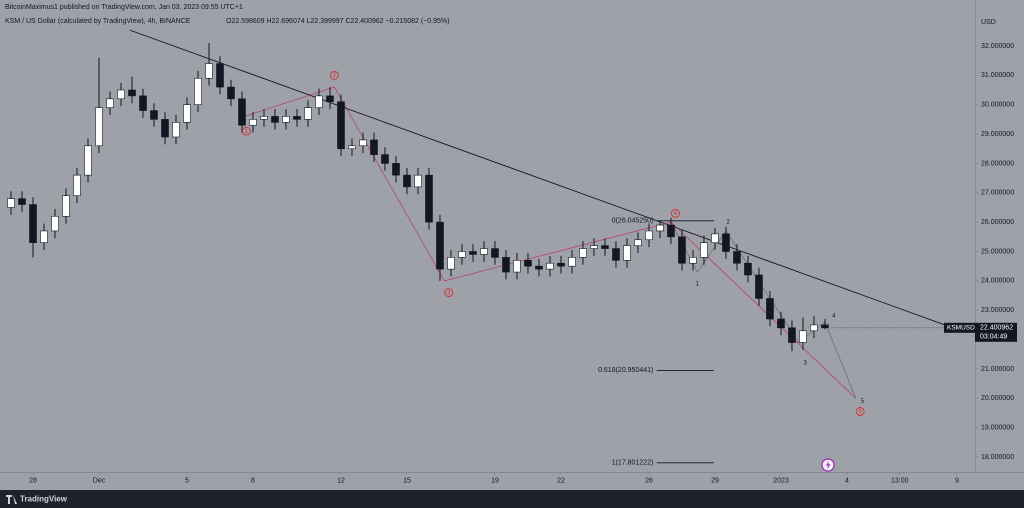 This screenshot has width=1024, height=508. I want to click on y-tick-label: 19.000000, so click(997, 428).